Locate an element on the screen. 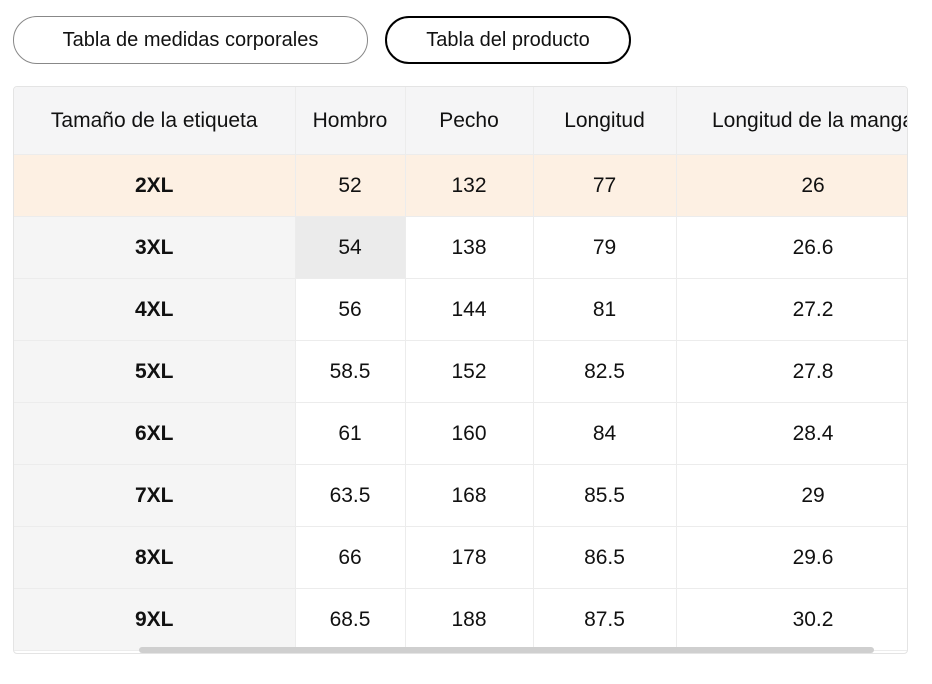 The height and width of the screenshot is (684, 932). measure-cell: 160 is located at coordinates (469, 433).